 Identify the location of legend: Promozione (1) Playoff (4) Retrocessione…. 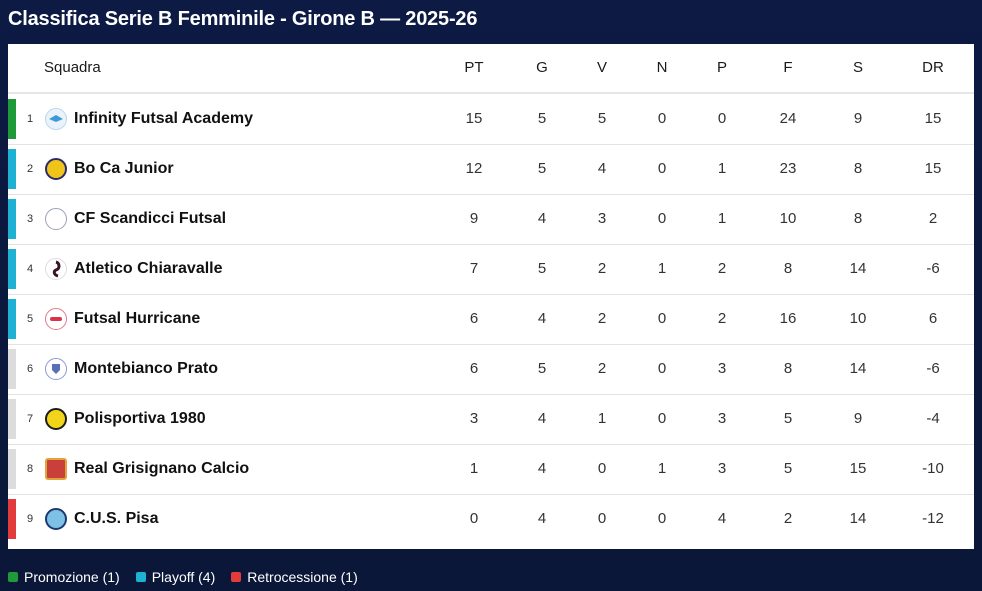
(191, 577).